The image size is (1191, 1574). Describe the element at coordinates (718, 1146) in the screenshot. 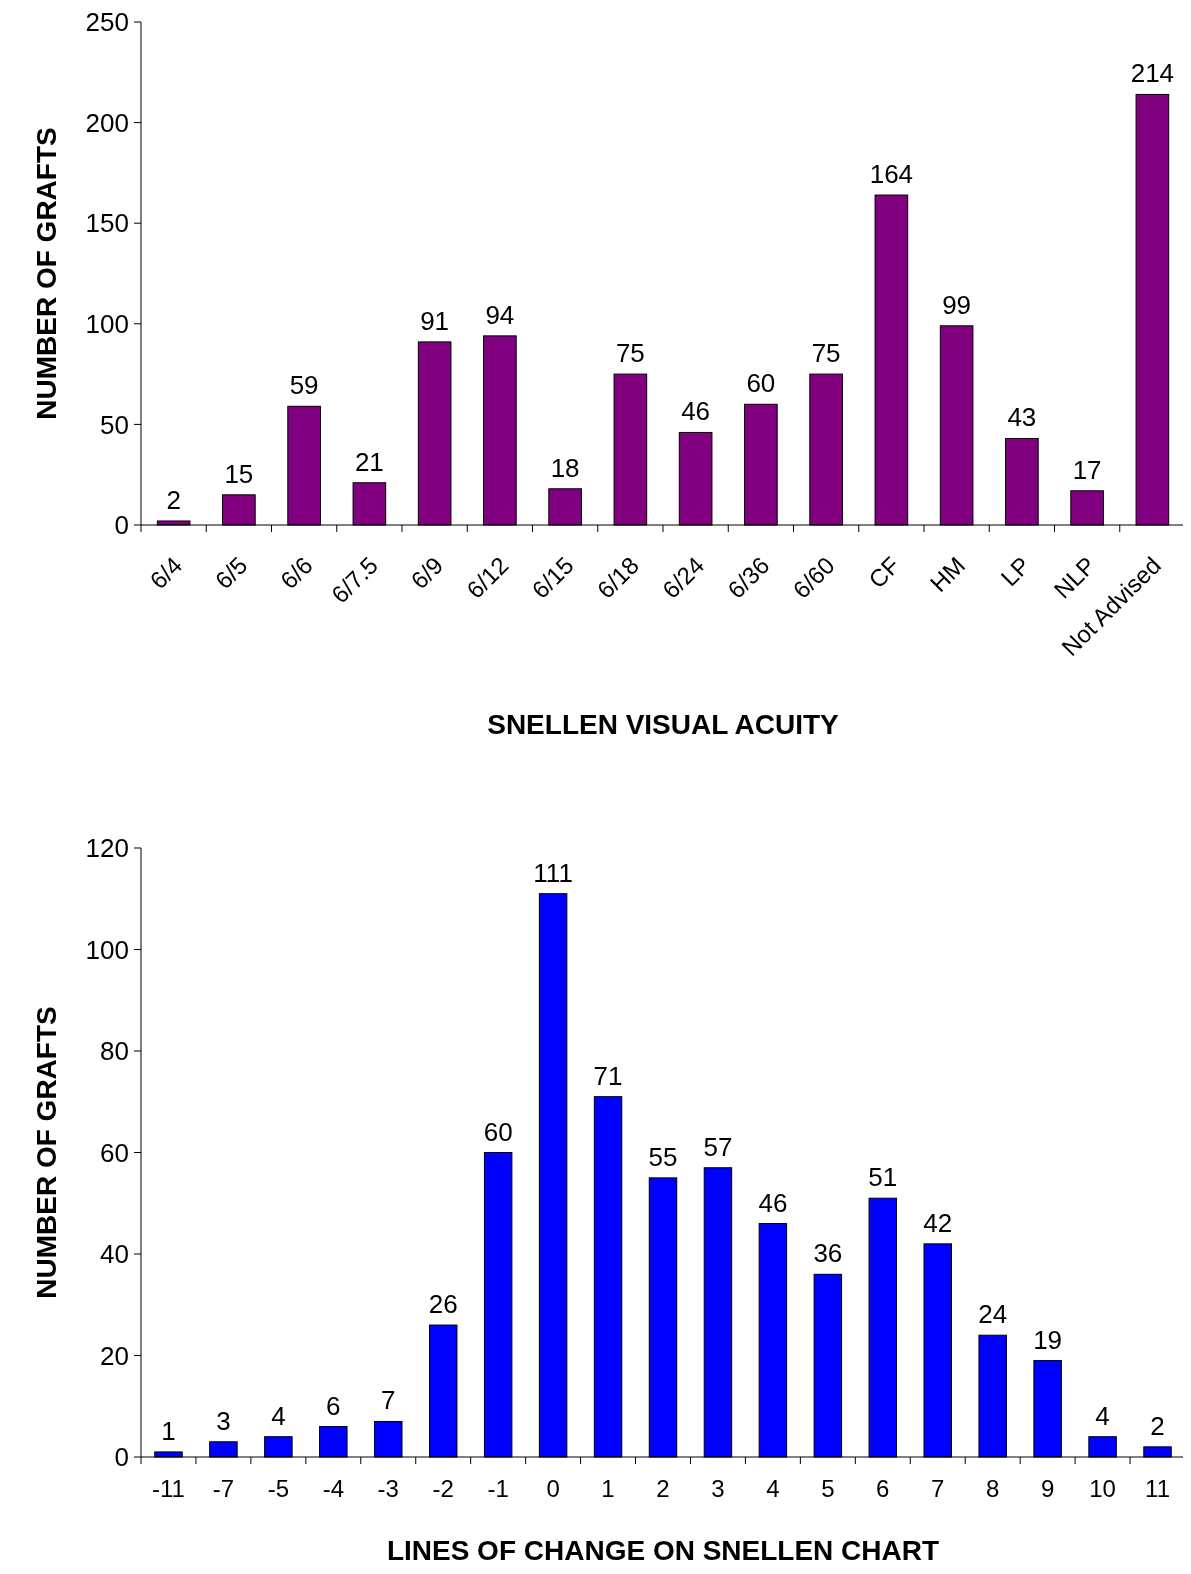

I see `data-label: 57` at that location.